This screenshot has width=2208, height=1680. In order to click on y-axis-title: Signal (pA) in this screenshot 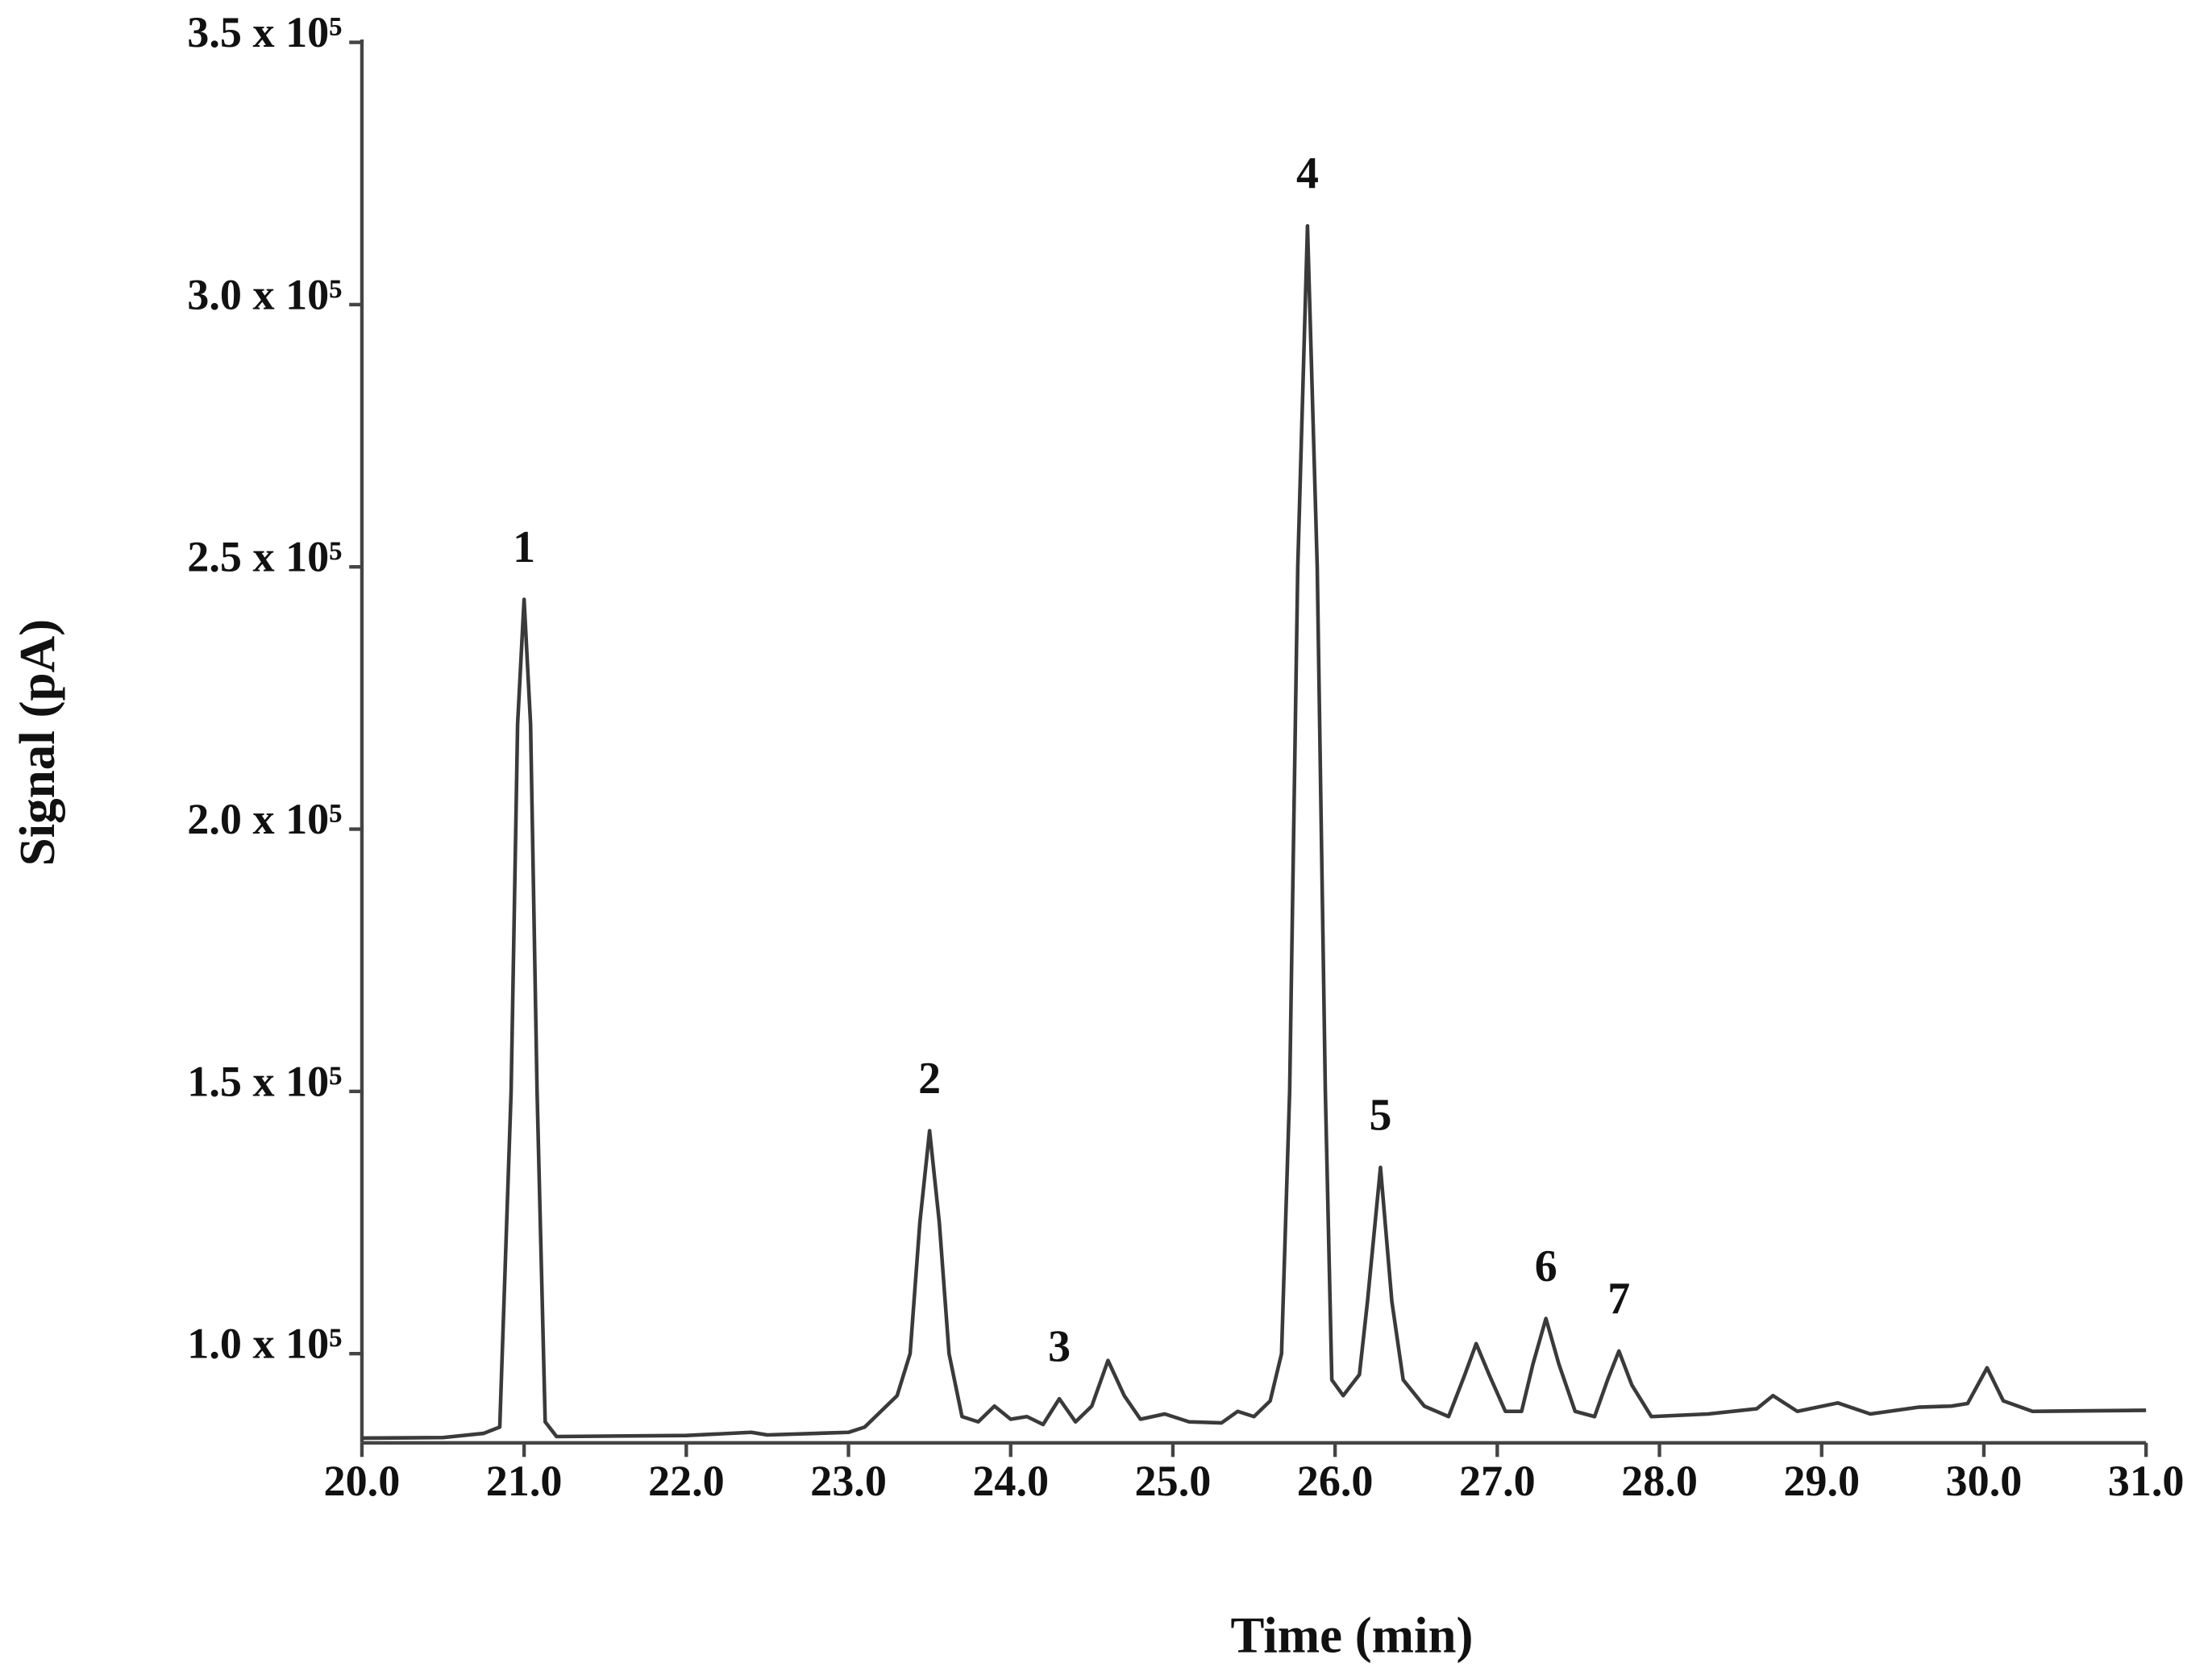, I will do `click(37, 742)`.